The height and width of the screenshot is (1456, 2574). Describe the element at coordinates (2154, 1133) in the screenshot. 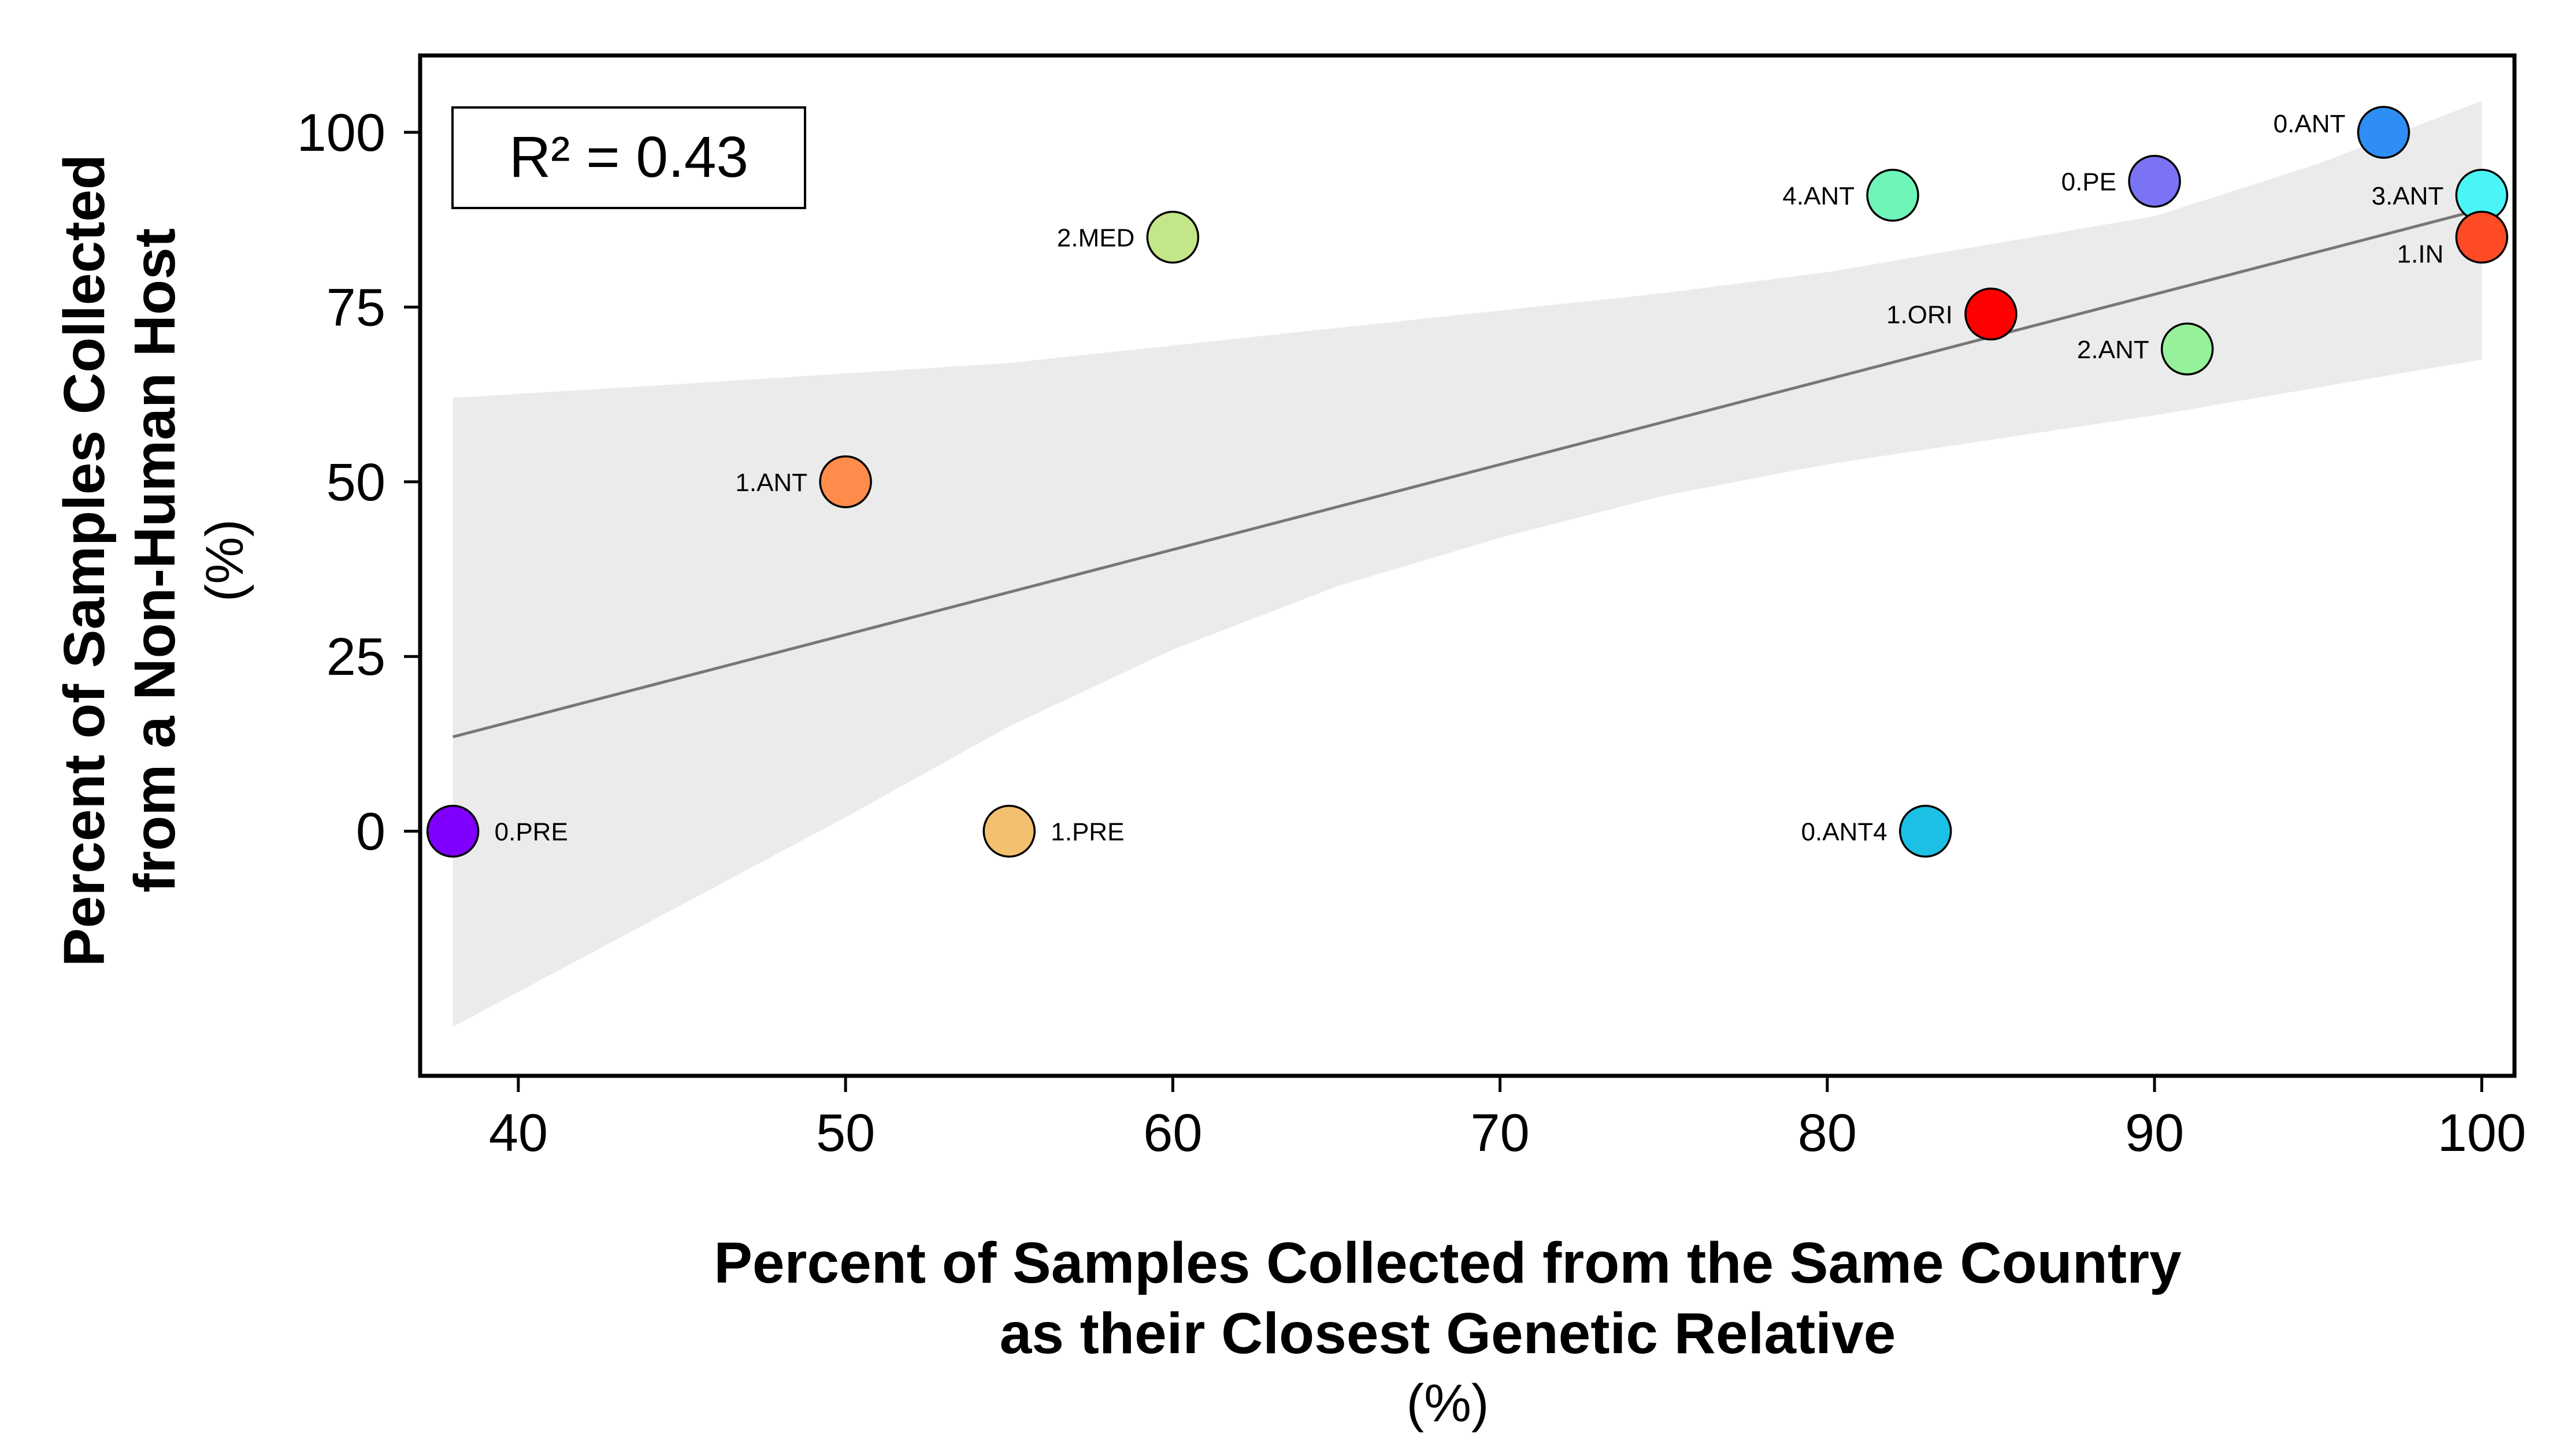

I see `x-tick-label: 90` at that location.